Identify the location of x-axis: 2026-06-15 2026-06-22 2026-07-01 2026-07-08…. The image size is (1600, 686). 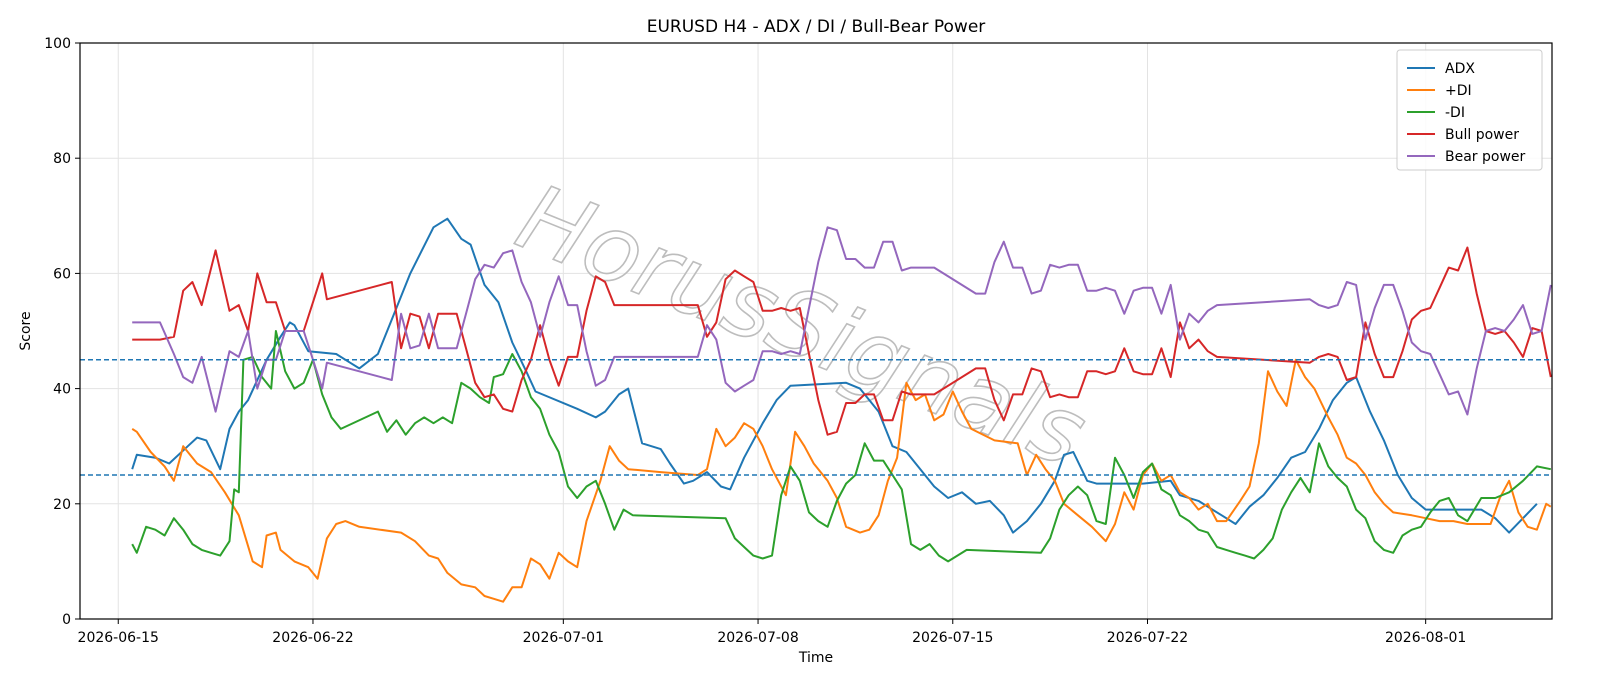
(772, 632).